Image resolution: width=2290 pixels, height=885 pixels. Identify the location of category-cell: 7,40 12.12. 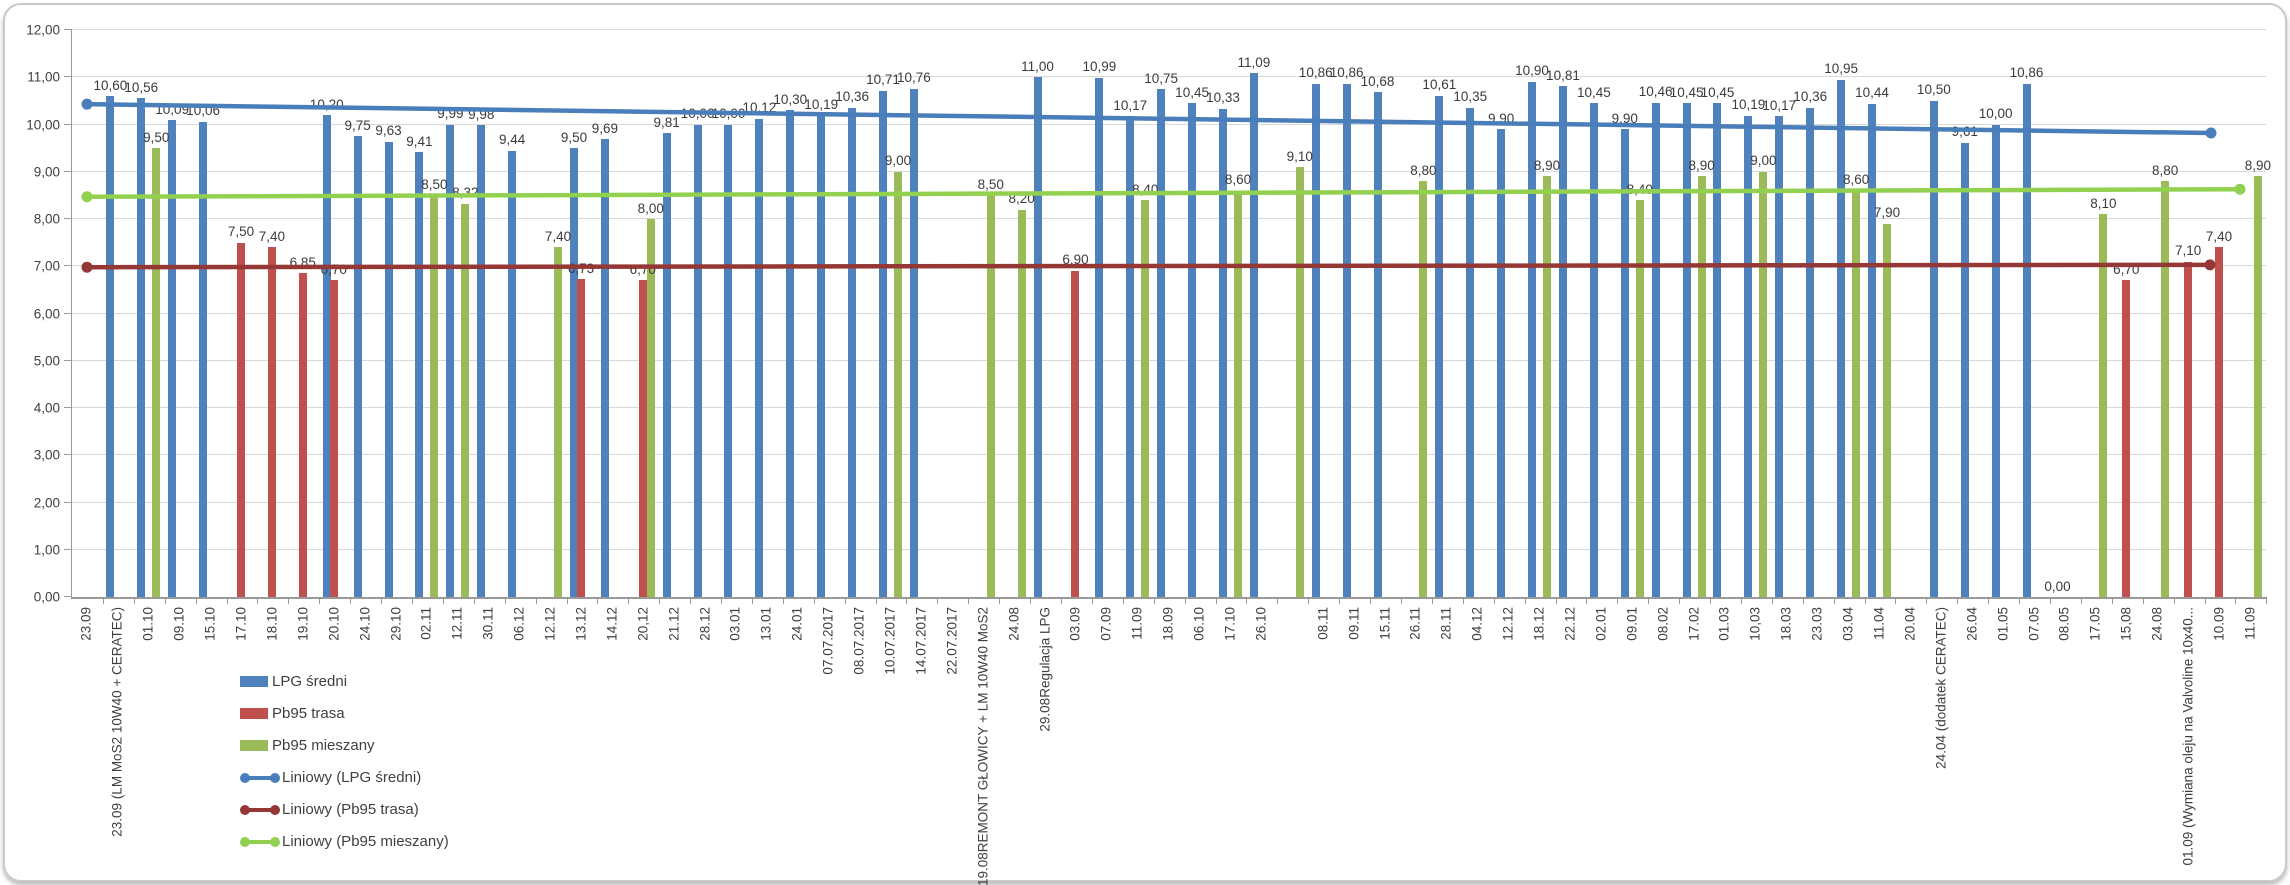
(554, 335).